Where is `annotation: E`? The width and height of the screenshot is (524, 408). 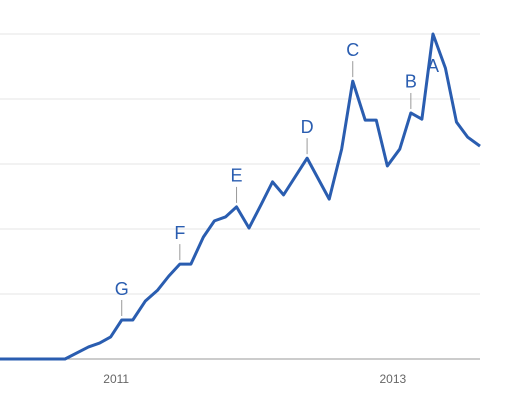 annotation: E is located at coordinates (237, 176).